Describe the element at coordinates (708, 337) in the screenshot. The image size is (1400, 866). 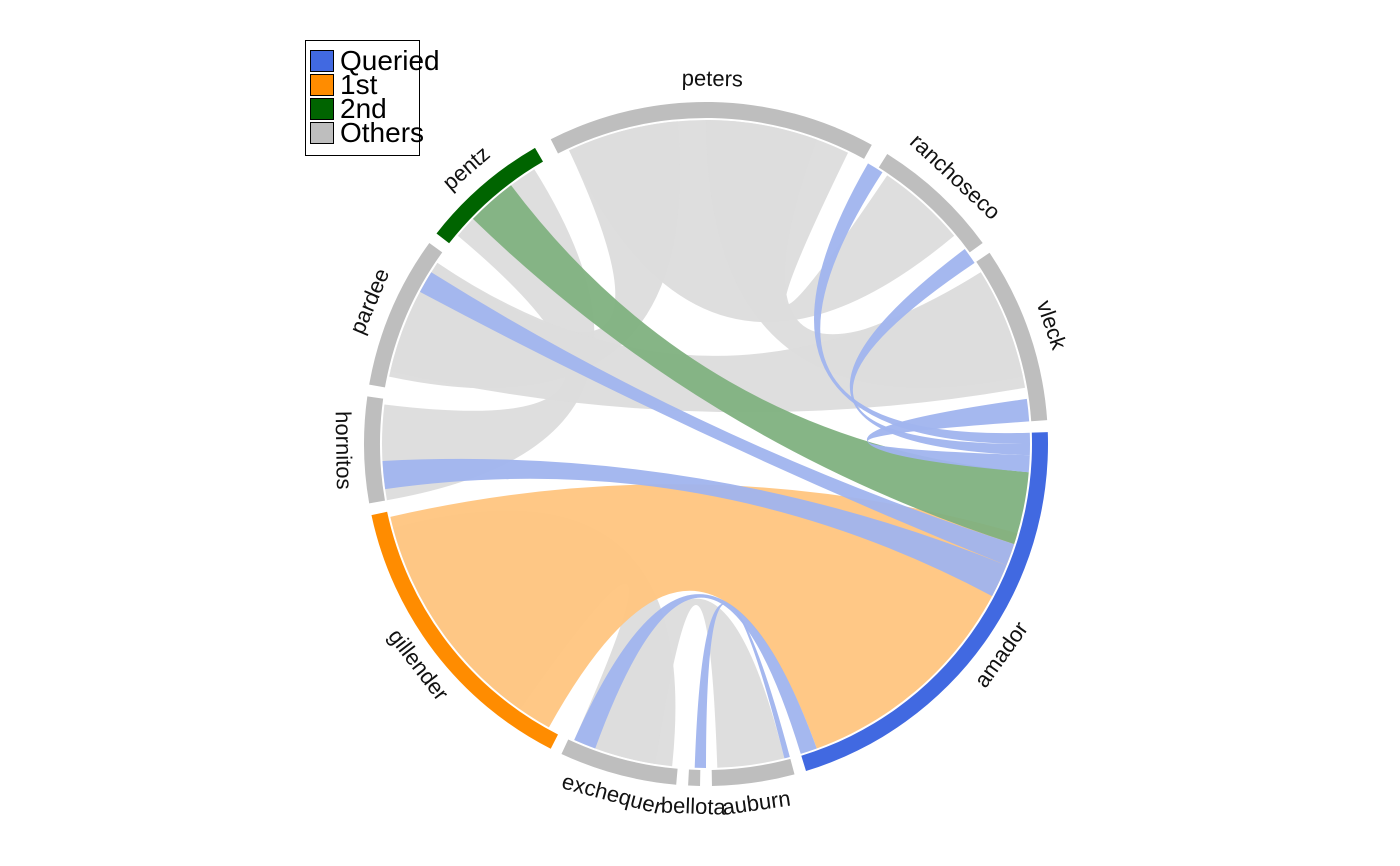
I see `link-pardee-vleck` at that location.